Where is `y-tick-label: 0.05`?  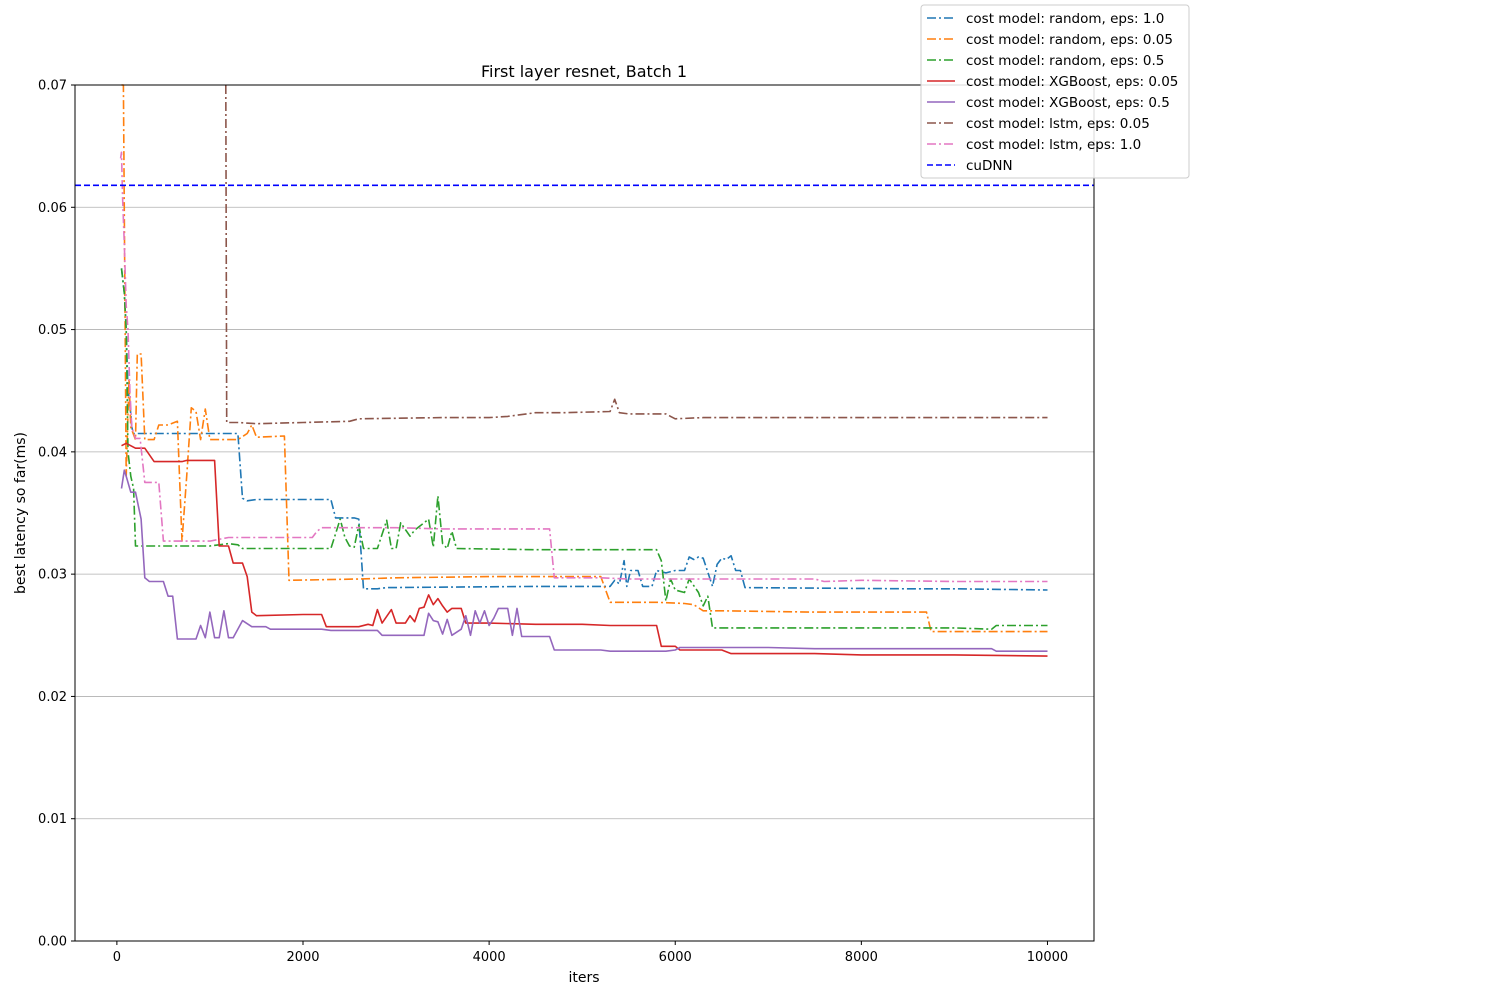
y-tick-label: 0.05 is located at coordinates (52, 330).